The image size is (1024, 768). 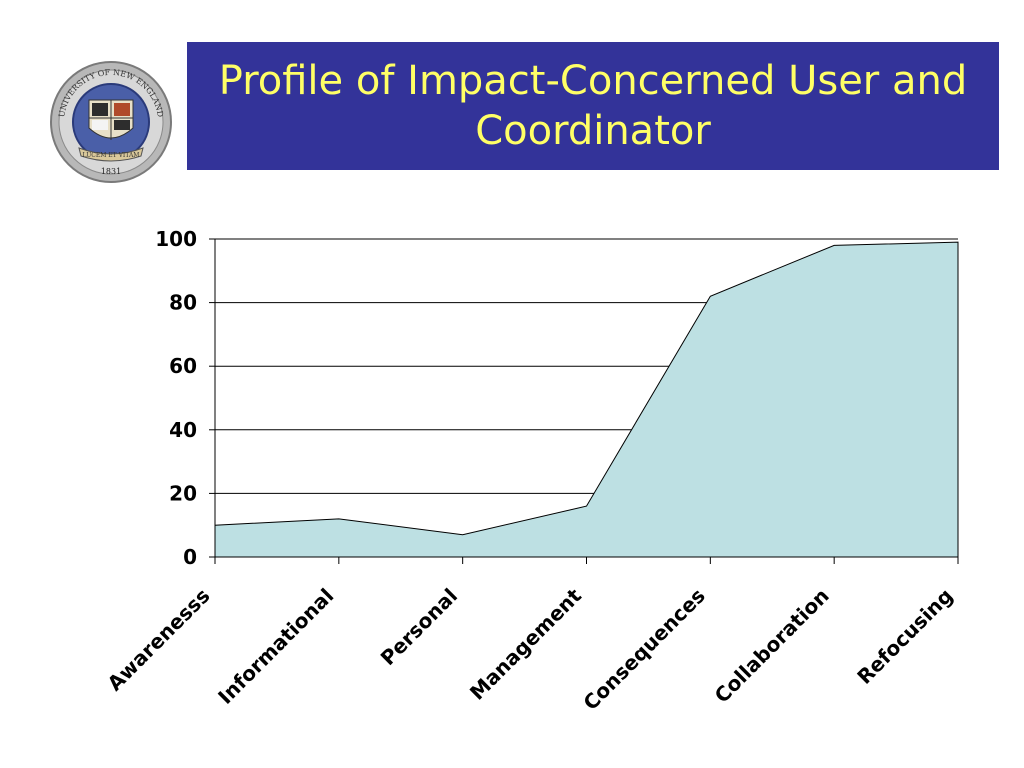 What do you see at coordinates (772, 646) in the screenshot?
I see `x-tick-label-collaboration: Collaboration` at bounding box center [772, 646].